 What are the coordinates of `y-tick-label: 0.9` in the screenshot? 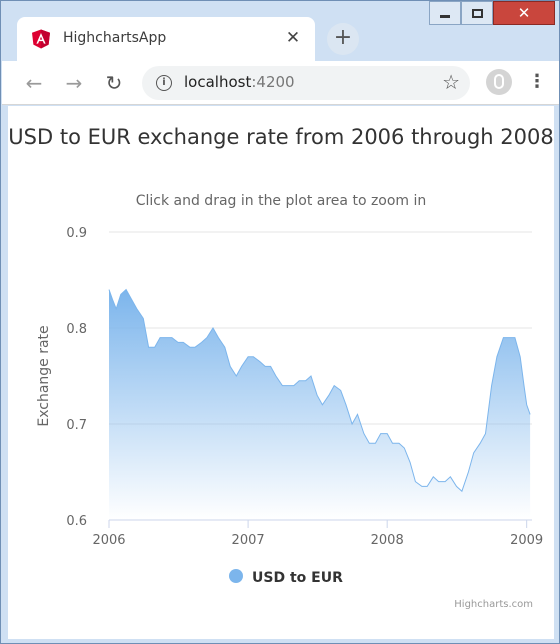 It's located at (76, 233).